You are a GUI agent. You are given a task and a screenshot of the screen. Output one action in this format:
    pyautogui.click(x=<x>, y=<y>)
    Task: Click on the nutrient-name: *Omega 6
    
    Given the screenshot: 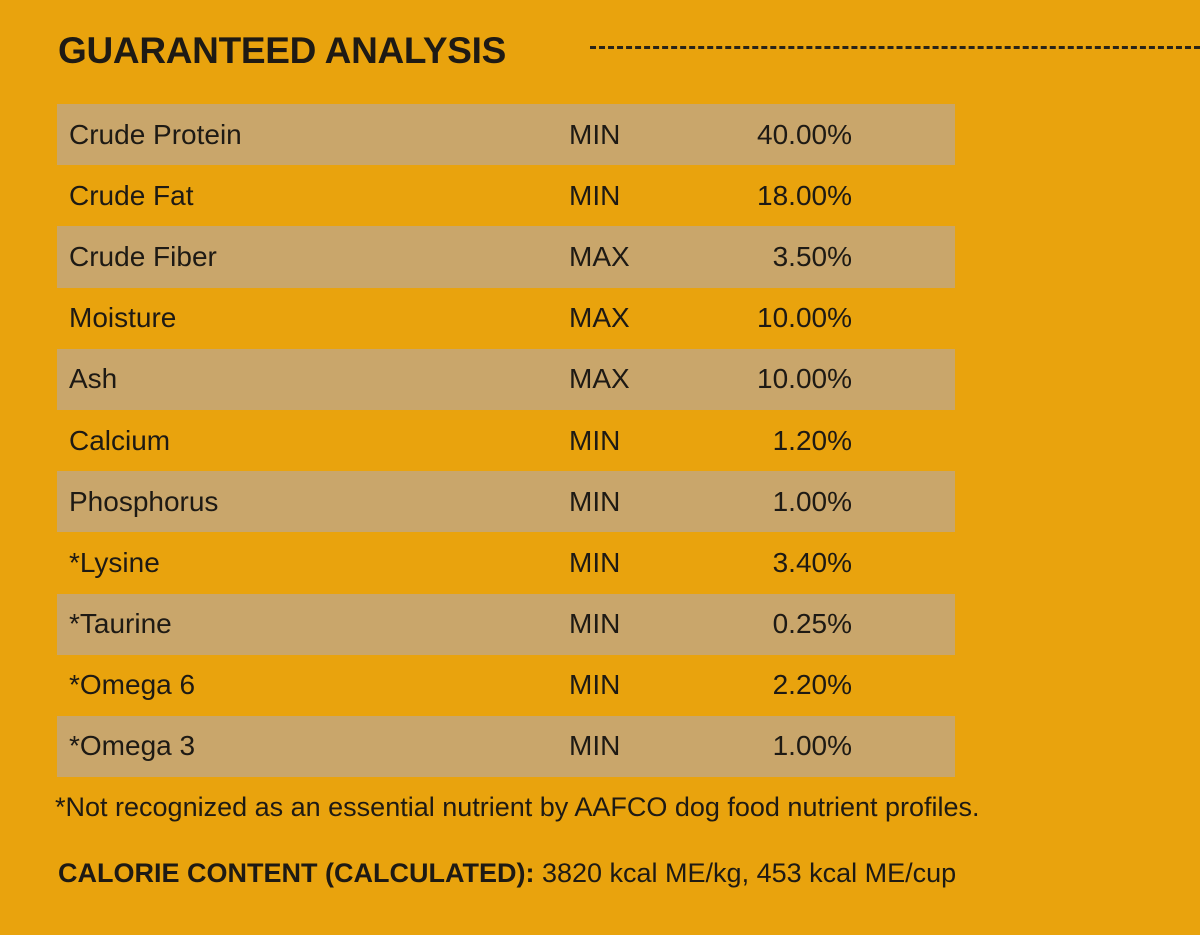 What is the action you would take?
    pyautogui.click(x=132, y=685)
    